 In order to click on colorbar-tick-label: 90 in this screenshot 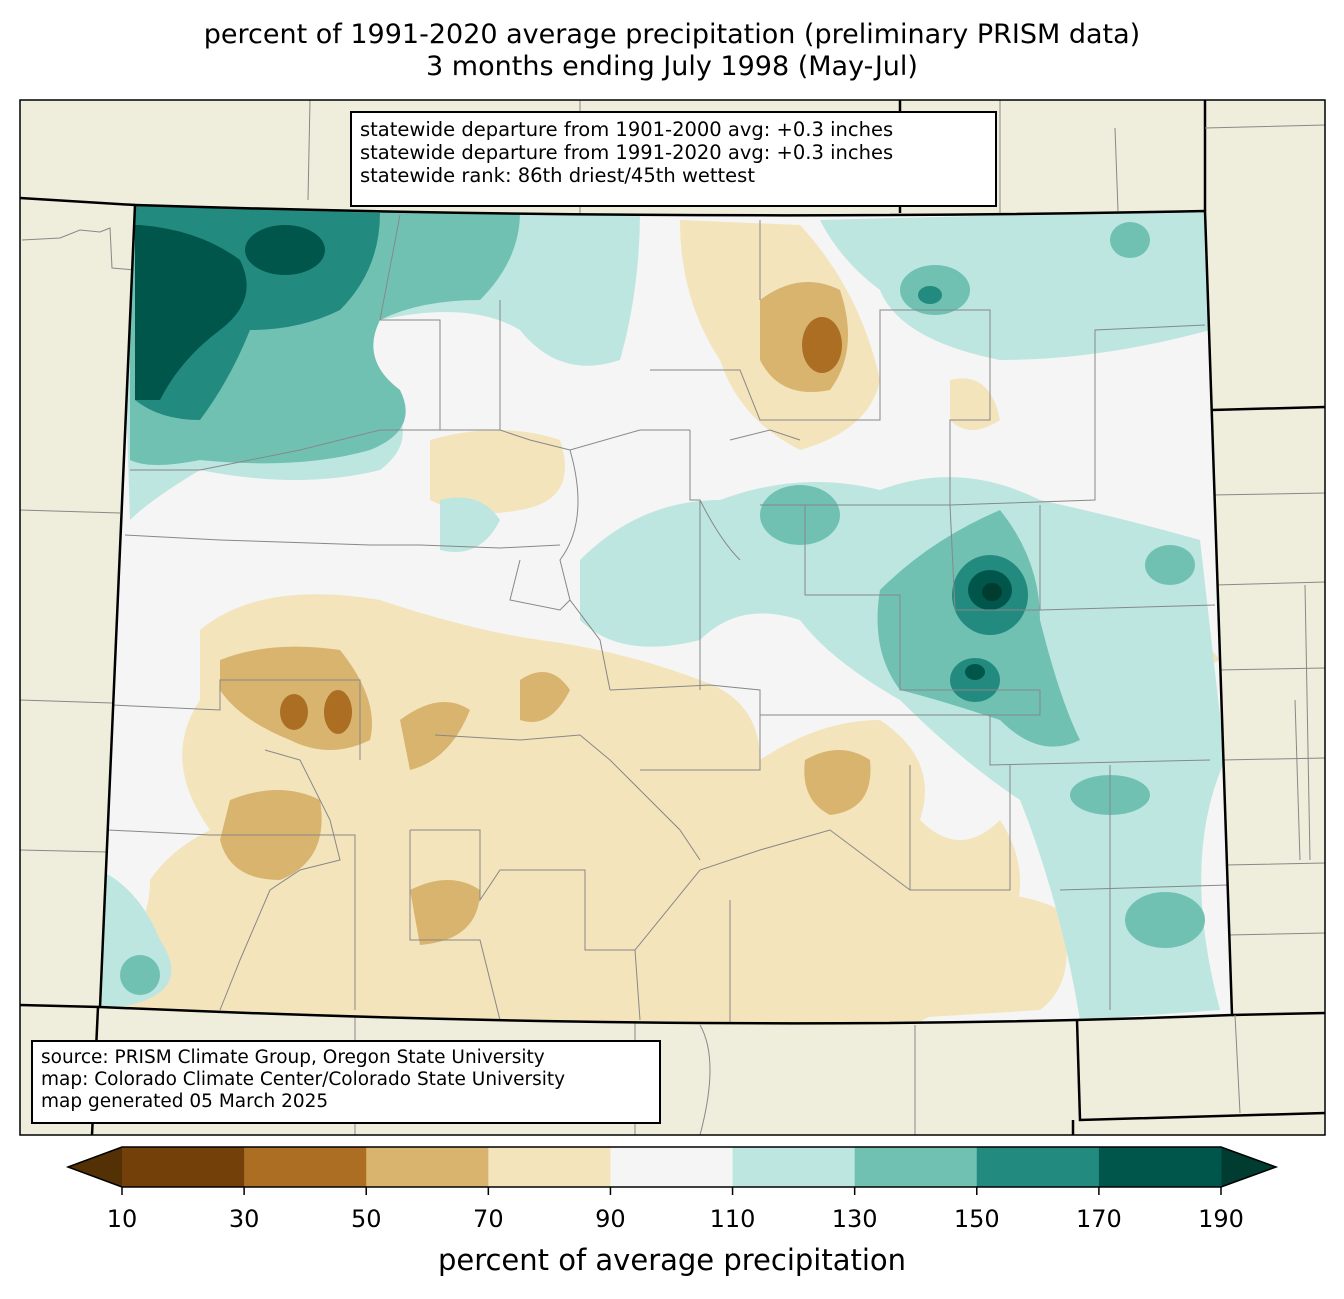, I will do `click(610, 1219)`.